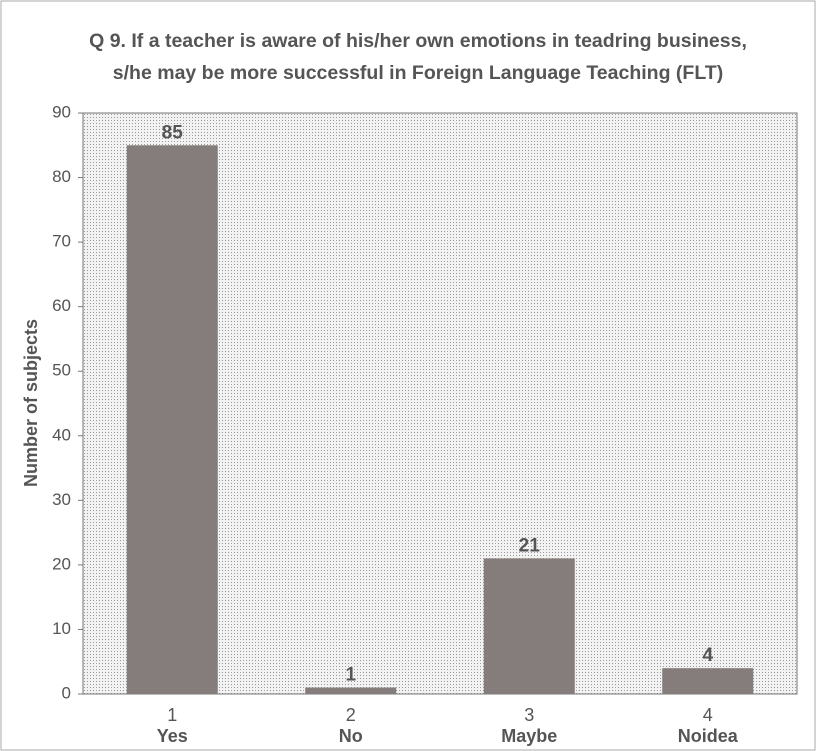 This screenshot has width=816, height=751. Describe the element at coordinates (351, 736) in the screenshot. I see `x-tick-label: No` at that location.